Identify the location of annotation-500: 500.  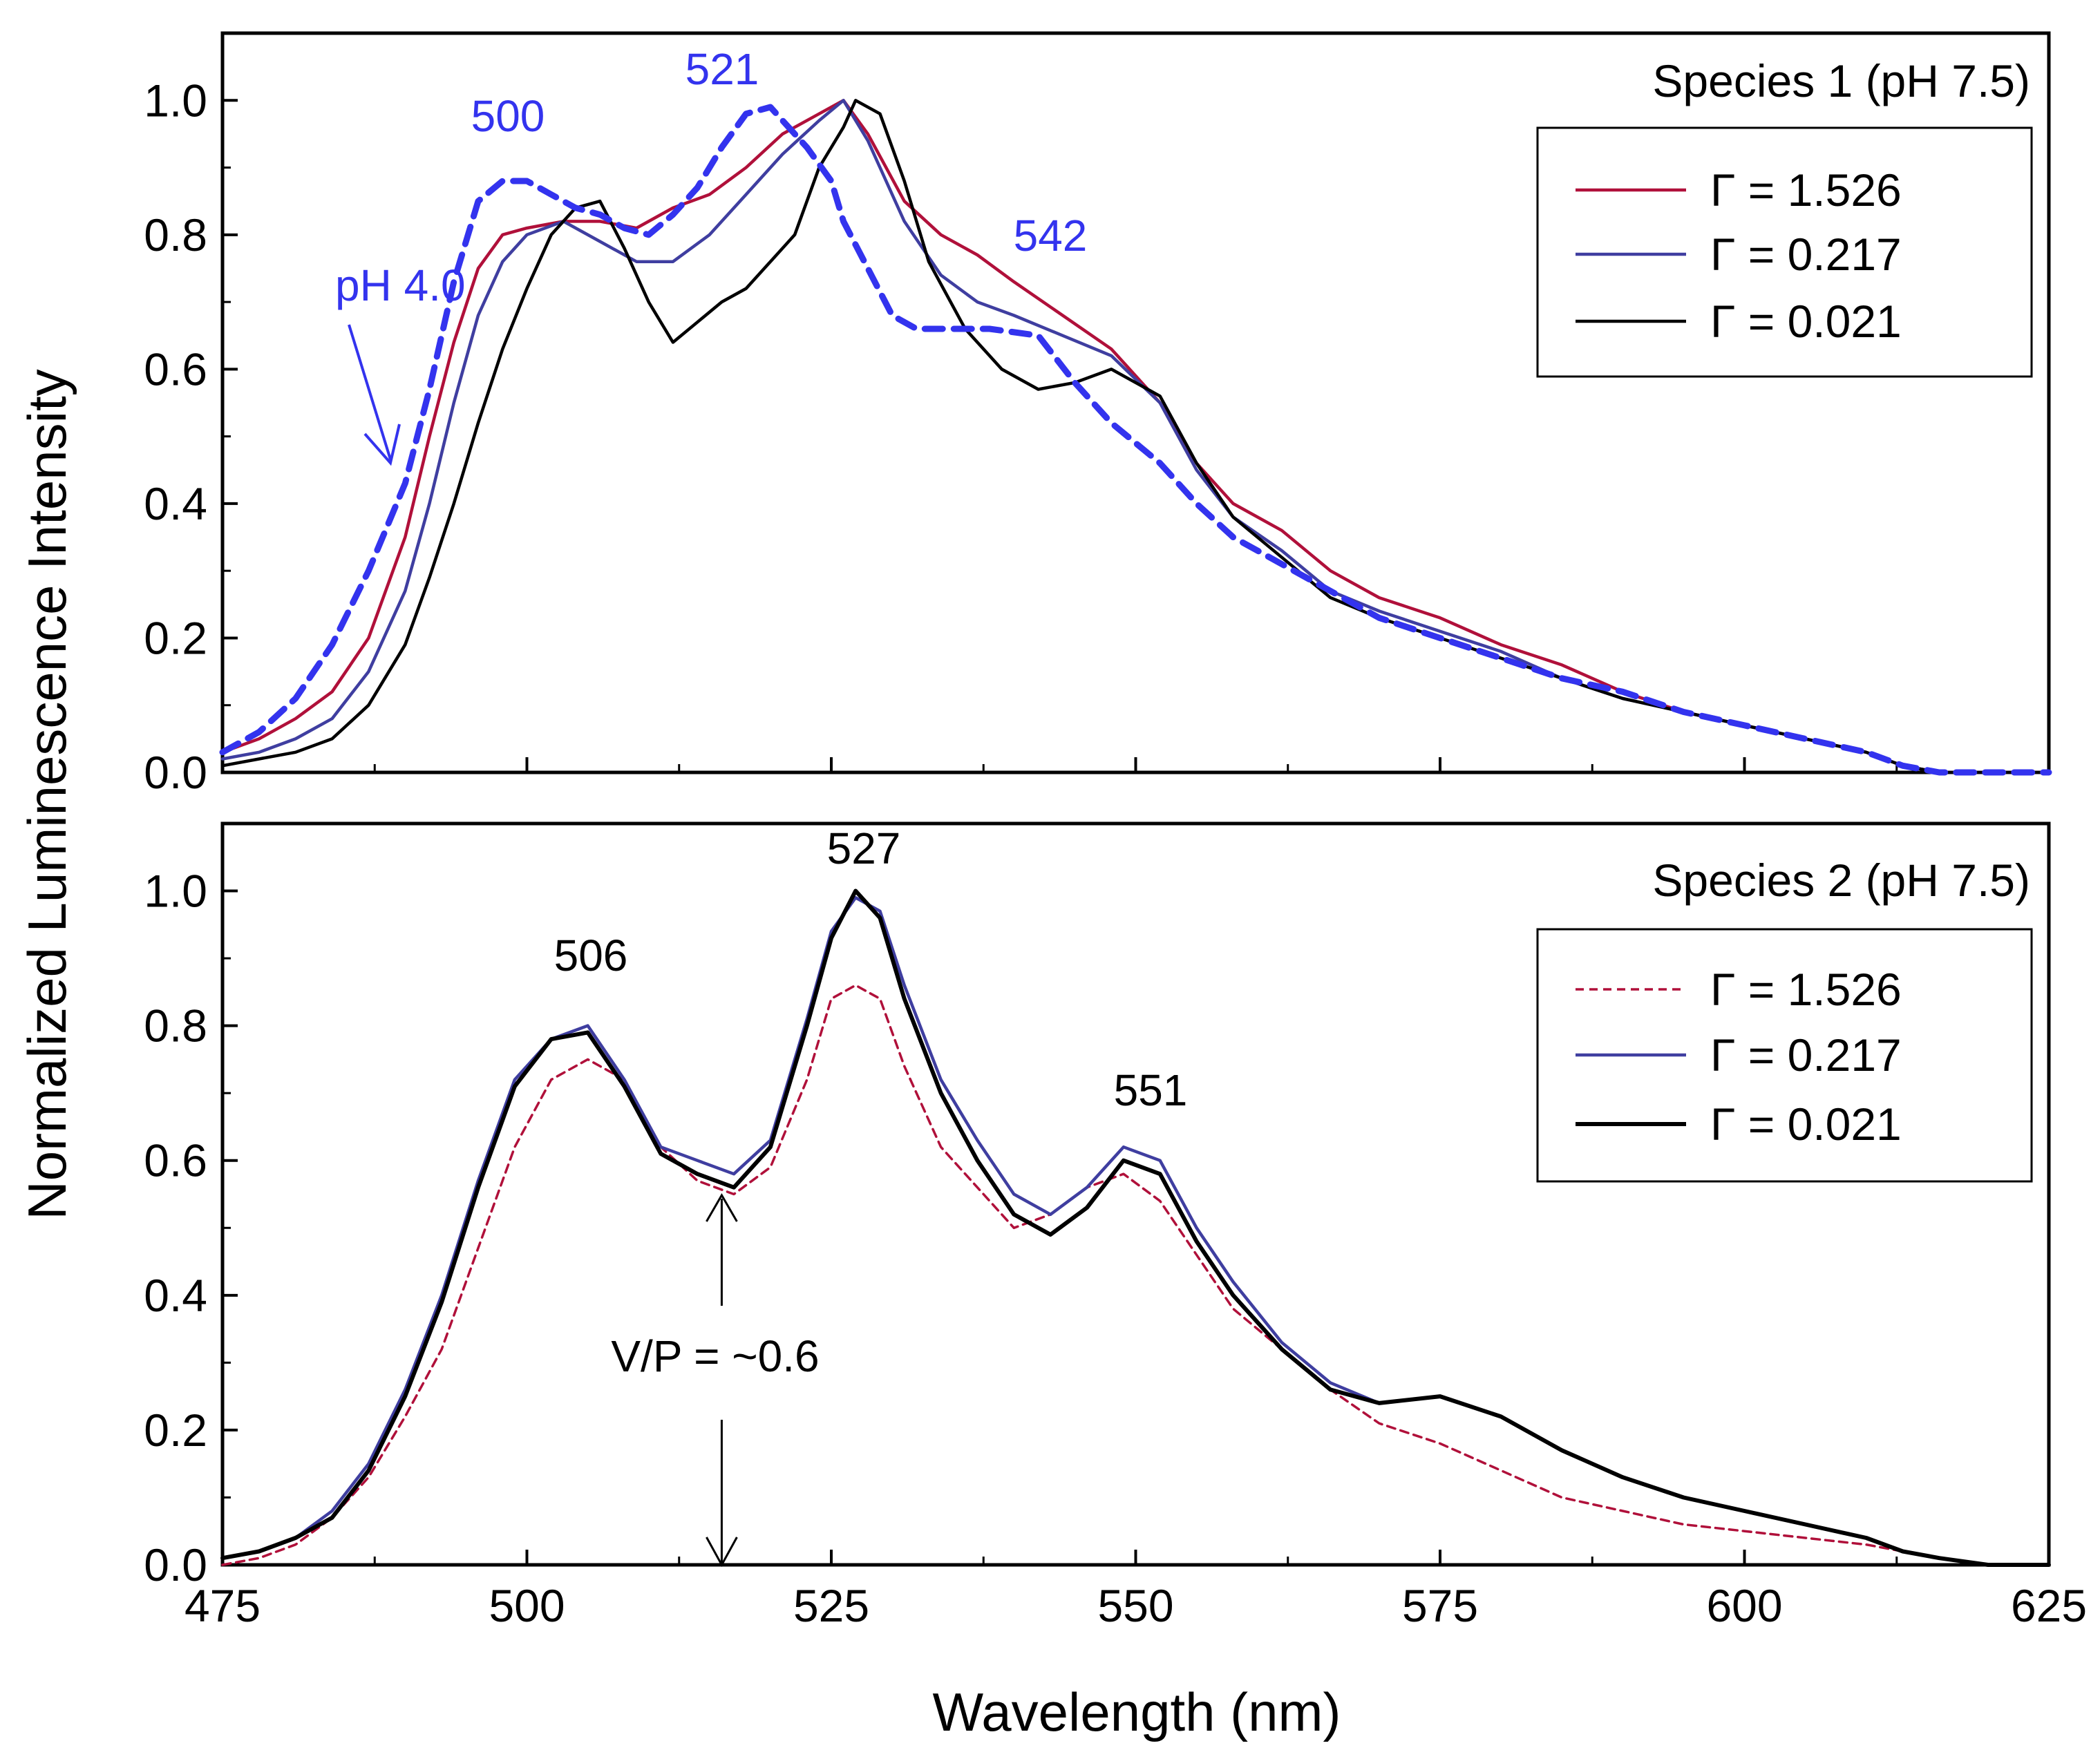
(508, 116).